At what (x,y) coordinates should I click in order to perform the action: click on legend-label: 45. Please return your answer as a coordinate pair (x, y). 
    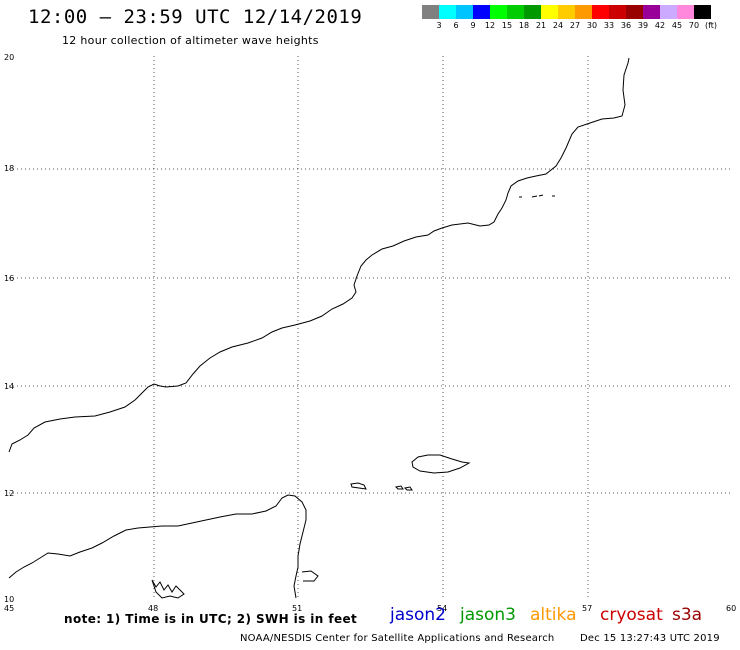
    Looking at the image, I should click on (677, 25).